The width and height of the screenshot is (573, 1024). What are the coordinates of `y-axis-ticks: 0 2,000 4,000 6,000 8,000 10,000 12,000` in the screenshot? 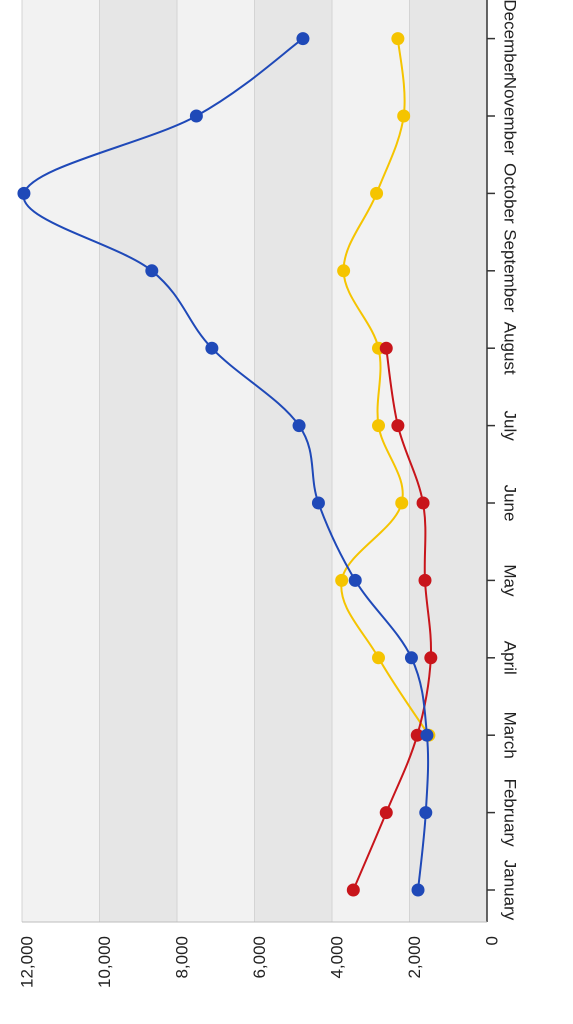 It's located at (259, 962).